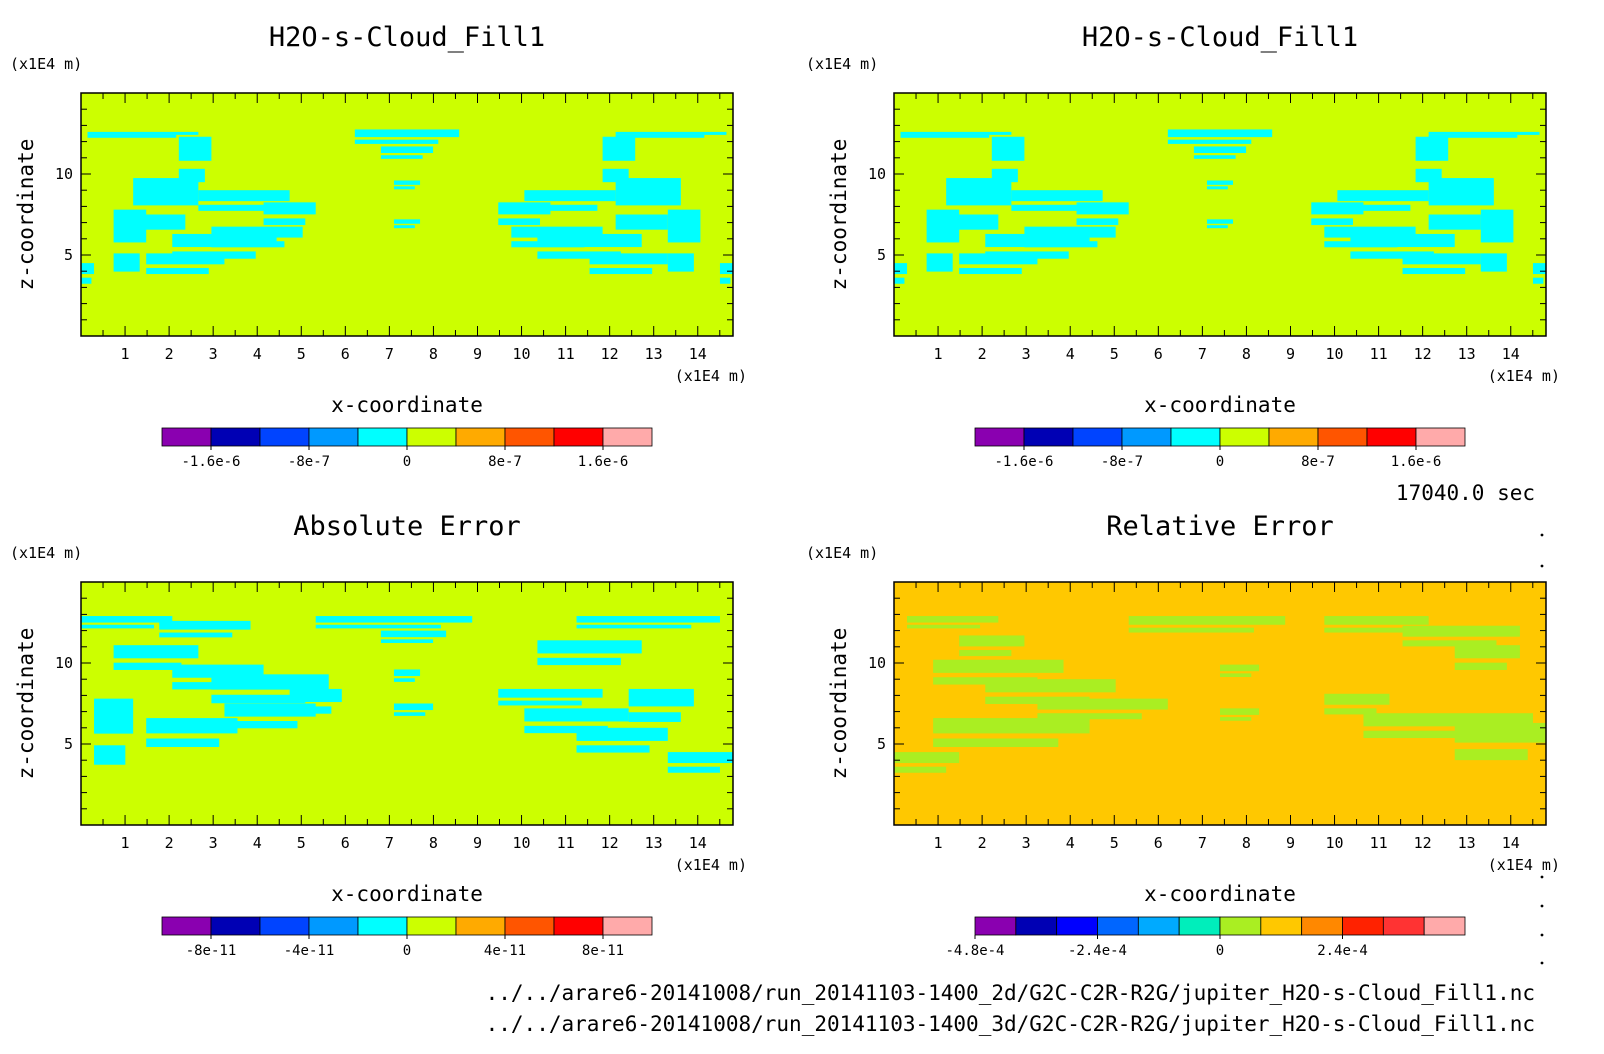  What do you see at coordinates (1026, 354) in the screenshot?
I see `x-tick-label: 3` at bounding box center [1026, 354].